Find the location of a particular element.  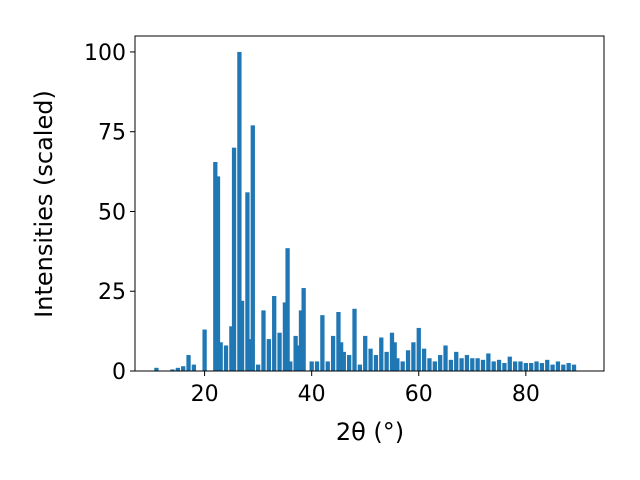

y-tick-label: 50 is located at coordinates (112, 212).